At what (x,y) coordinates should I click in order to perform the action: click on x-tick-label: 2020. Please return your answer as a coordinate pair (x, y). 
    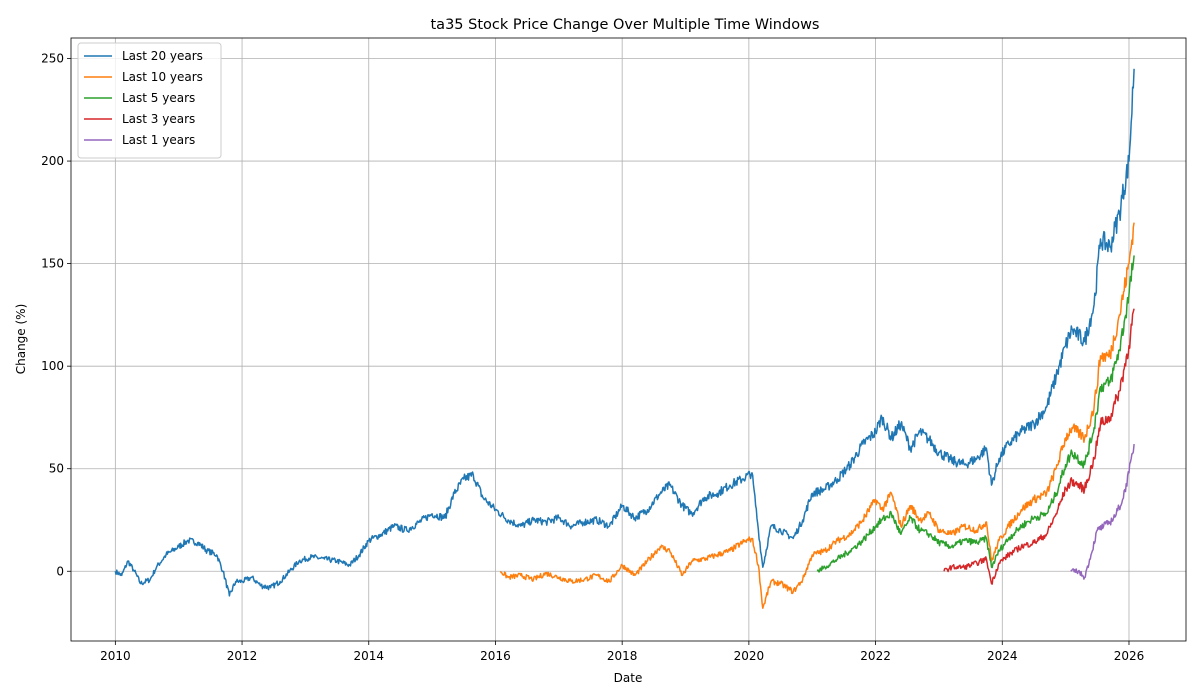
    Looking at the image, I should click on (749, 656).